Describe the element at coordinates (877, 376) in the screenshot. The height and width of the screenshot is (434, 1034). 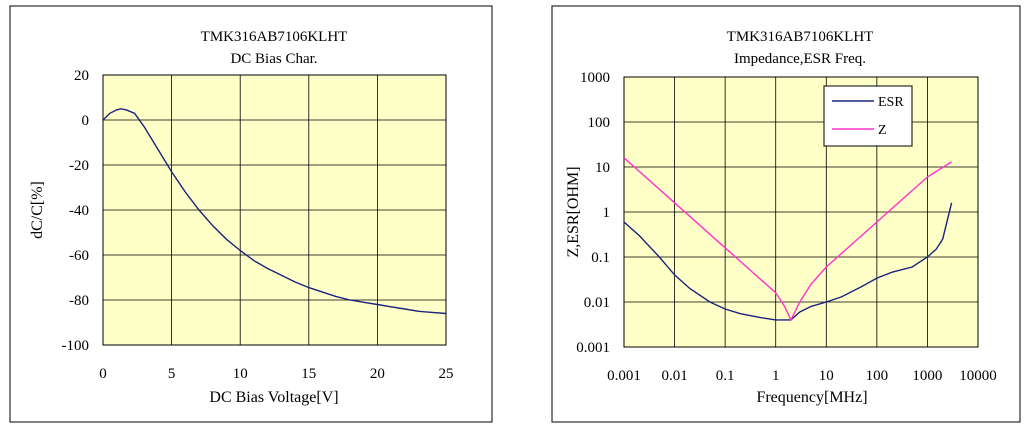
I see `x-tick-label: 100` at that location.